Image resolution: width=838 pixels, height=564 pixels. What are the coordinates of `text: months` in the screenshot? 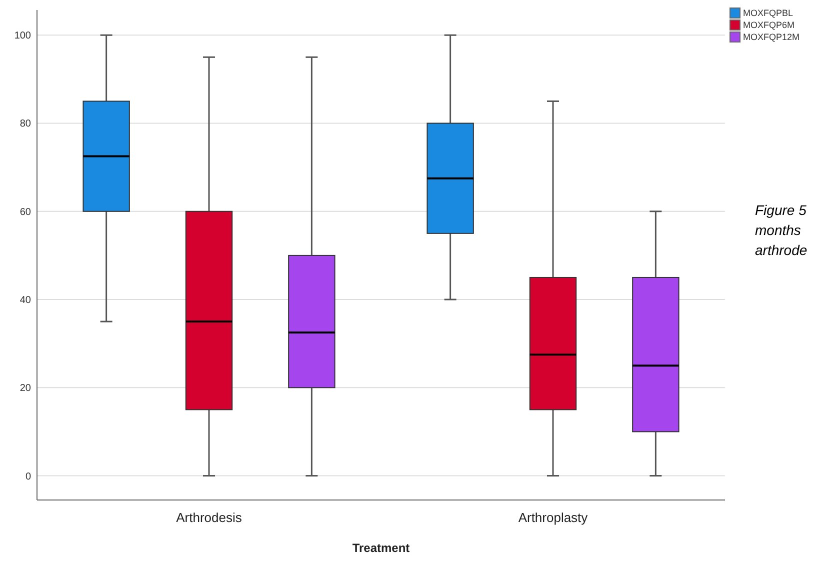 It's located at (778, 230).